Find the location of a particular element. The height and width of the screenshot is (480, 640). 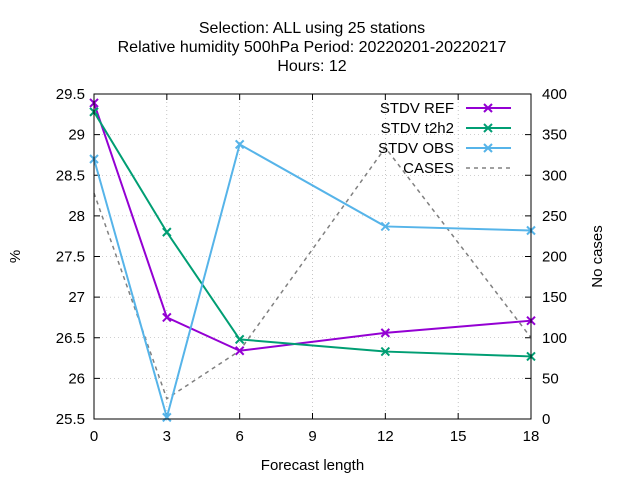

y-tick-label: 28.5 is located at coordinates (70, 175).